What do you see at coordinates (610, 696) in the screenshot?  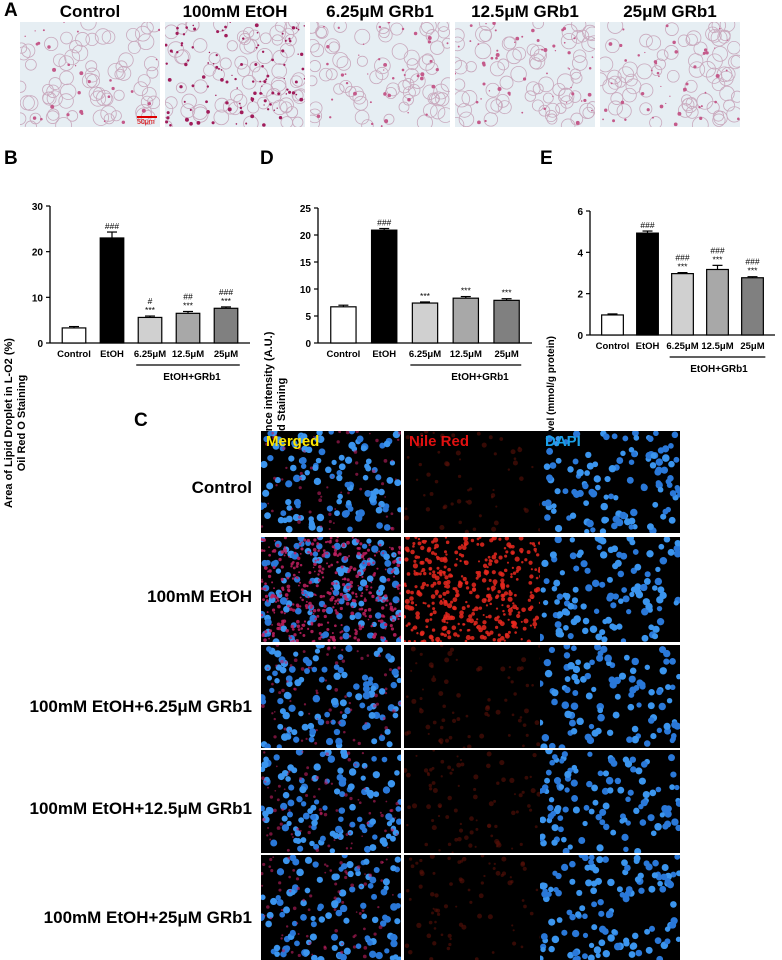 I see `fluorescence-svg` at bounding box center [610, 696].